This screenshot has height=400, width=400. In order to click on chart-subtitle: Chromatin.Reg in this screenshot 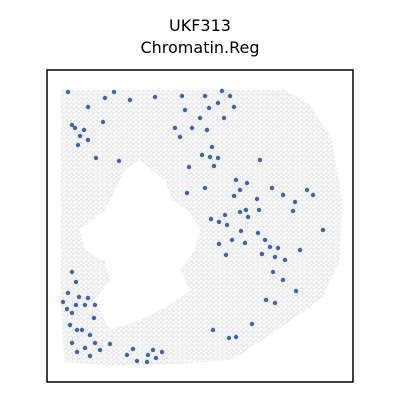, I will do `click(199, 47)`.